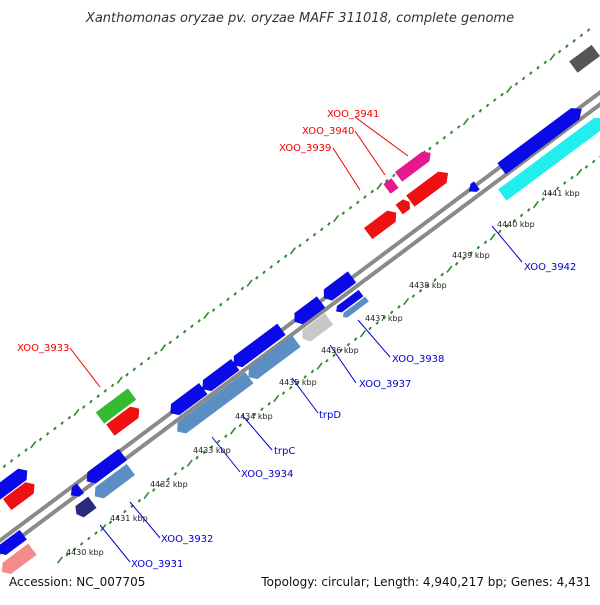  What do you see at coordinates (418, 359) in the screenshot?
I see `label-xoo-3938: XOO_3938` at bounding box center [418, 359].